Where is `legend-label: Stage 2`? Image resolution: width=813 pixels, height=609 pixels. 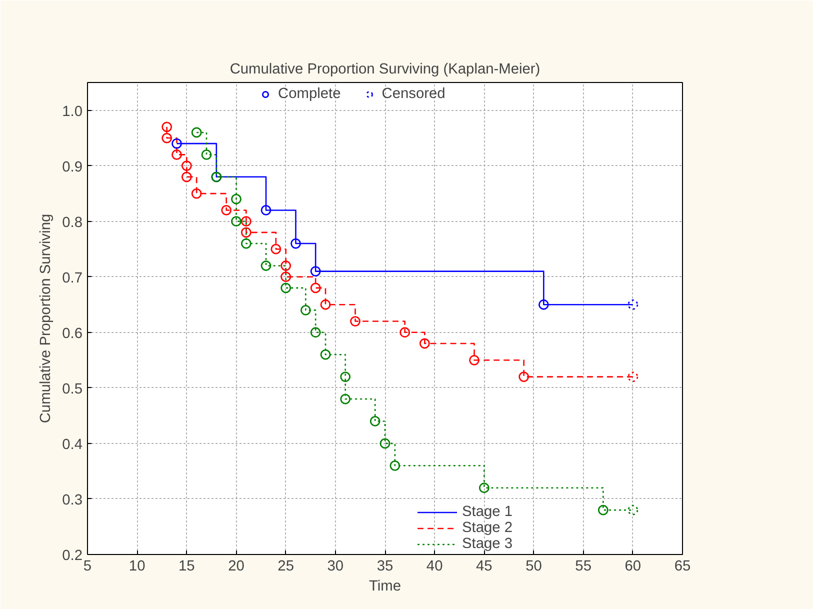 legend-label: Stage 2 is located at coordinates (487, 528).